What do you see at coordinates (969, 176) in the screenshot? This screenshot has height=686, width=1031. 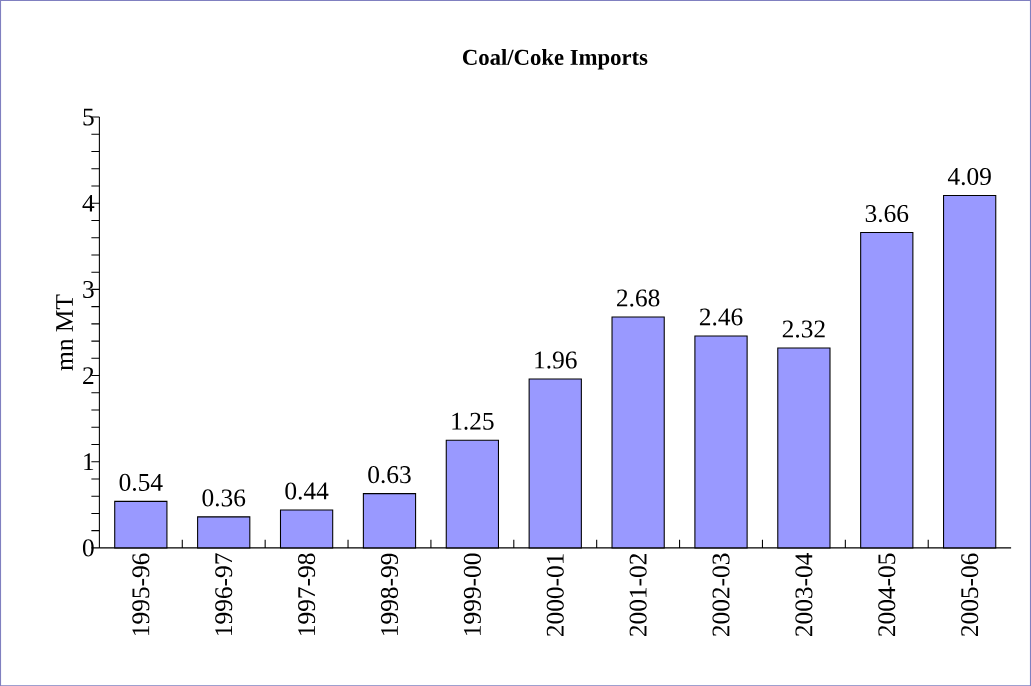 I see `data-label: 4.09` at bounding box center [969, 176].